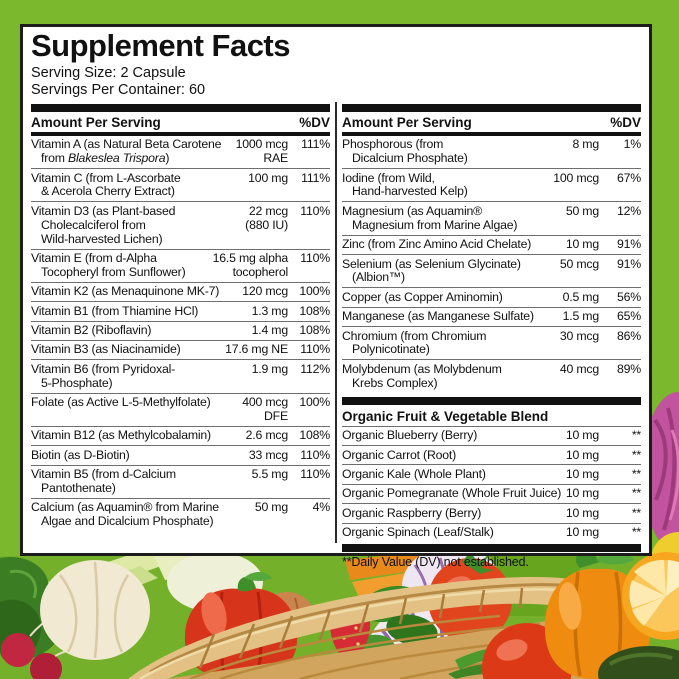 The height and width of the screenshot is (679, 679). What do you see at coordinates (270, 330) in the screenshot?
I see `nutrient-amount: 1.4 mg` at bounding box center [270, 330].